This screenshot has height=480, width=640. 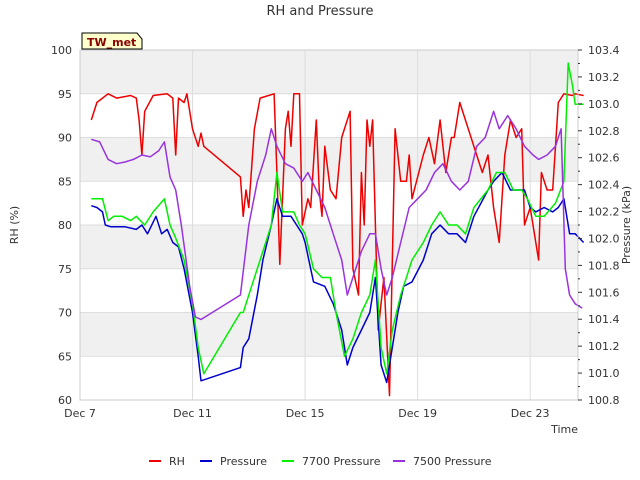 What do you see at coordinates (243, 461) in the screenshot?
I see `legend-label: Pressure` at bounding box center [243, 461].